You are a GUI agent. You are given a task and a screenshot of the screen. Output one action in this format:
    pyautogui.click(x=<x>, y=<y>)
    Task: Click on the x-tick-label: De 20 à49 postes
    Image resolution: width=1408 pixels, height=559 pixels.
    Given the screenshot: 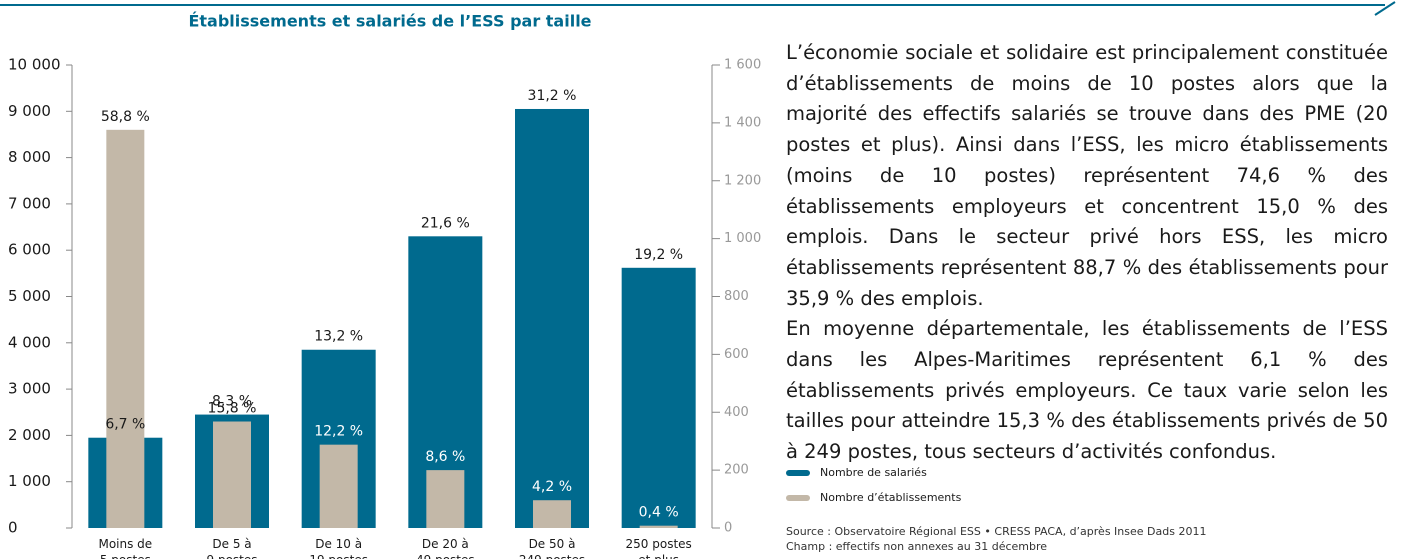 What is the action you would take?
    pyautogui.click(x=445, y=548)
    